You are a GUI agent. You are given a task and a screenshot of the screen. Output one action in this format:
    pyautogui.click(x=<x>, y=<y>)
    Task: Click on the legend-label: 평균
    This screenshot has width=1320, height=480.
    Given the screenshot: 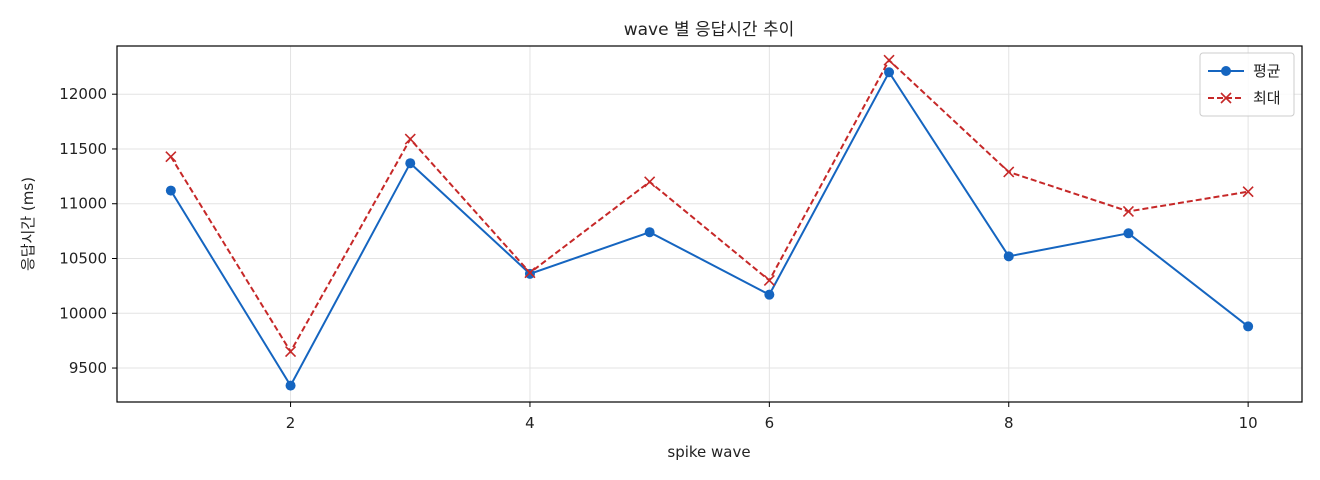 What is the action you would take?
    pyautogui.click(x=1267, y=71)
    